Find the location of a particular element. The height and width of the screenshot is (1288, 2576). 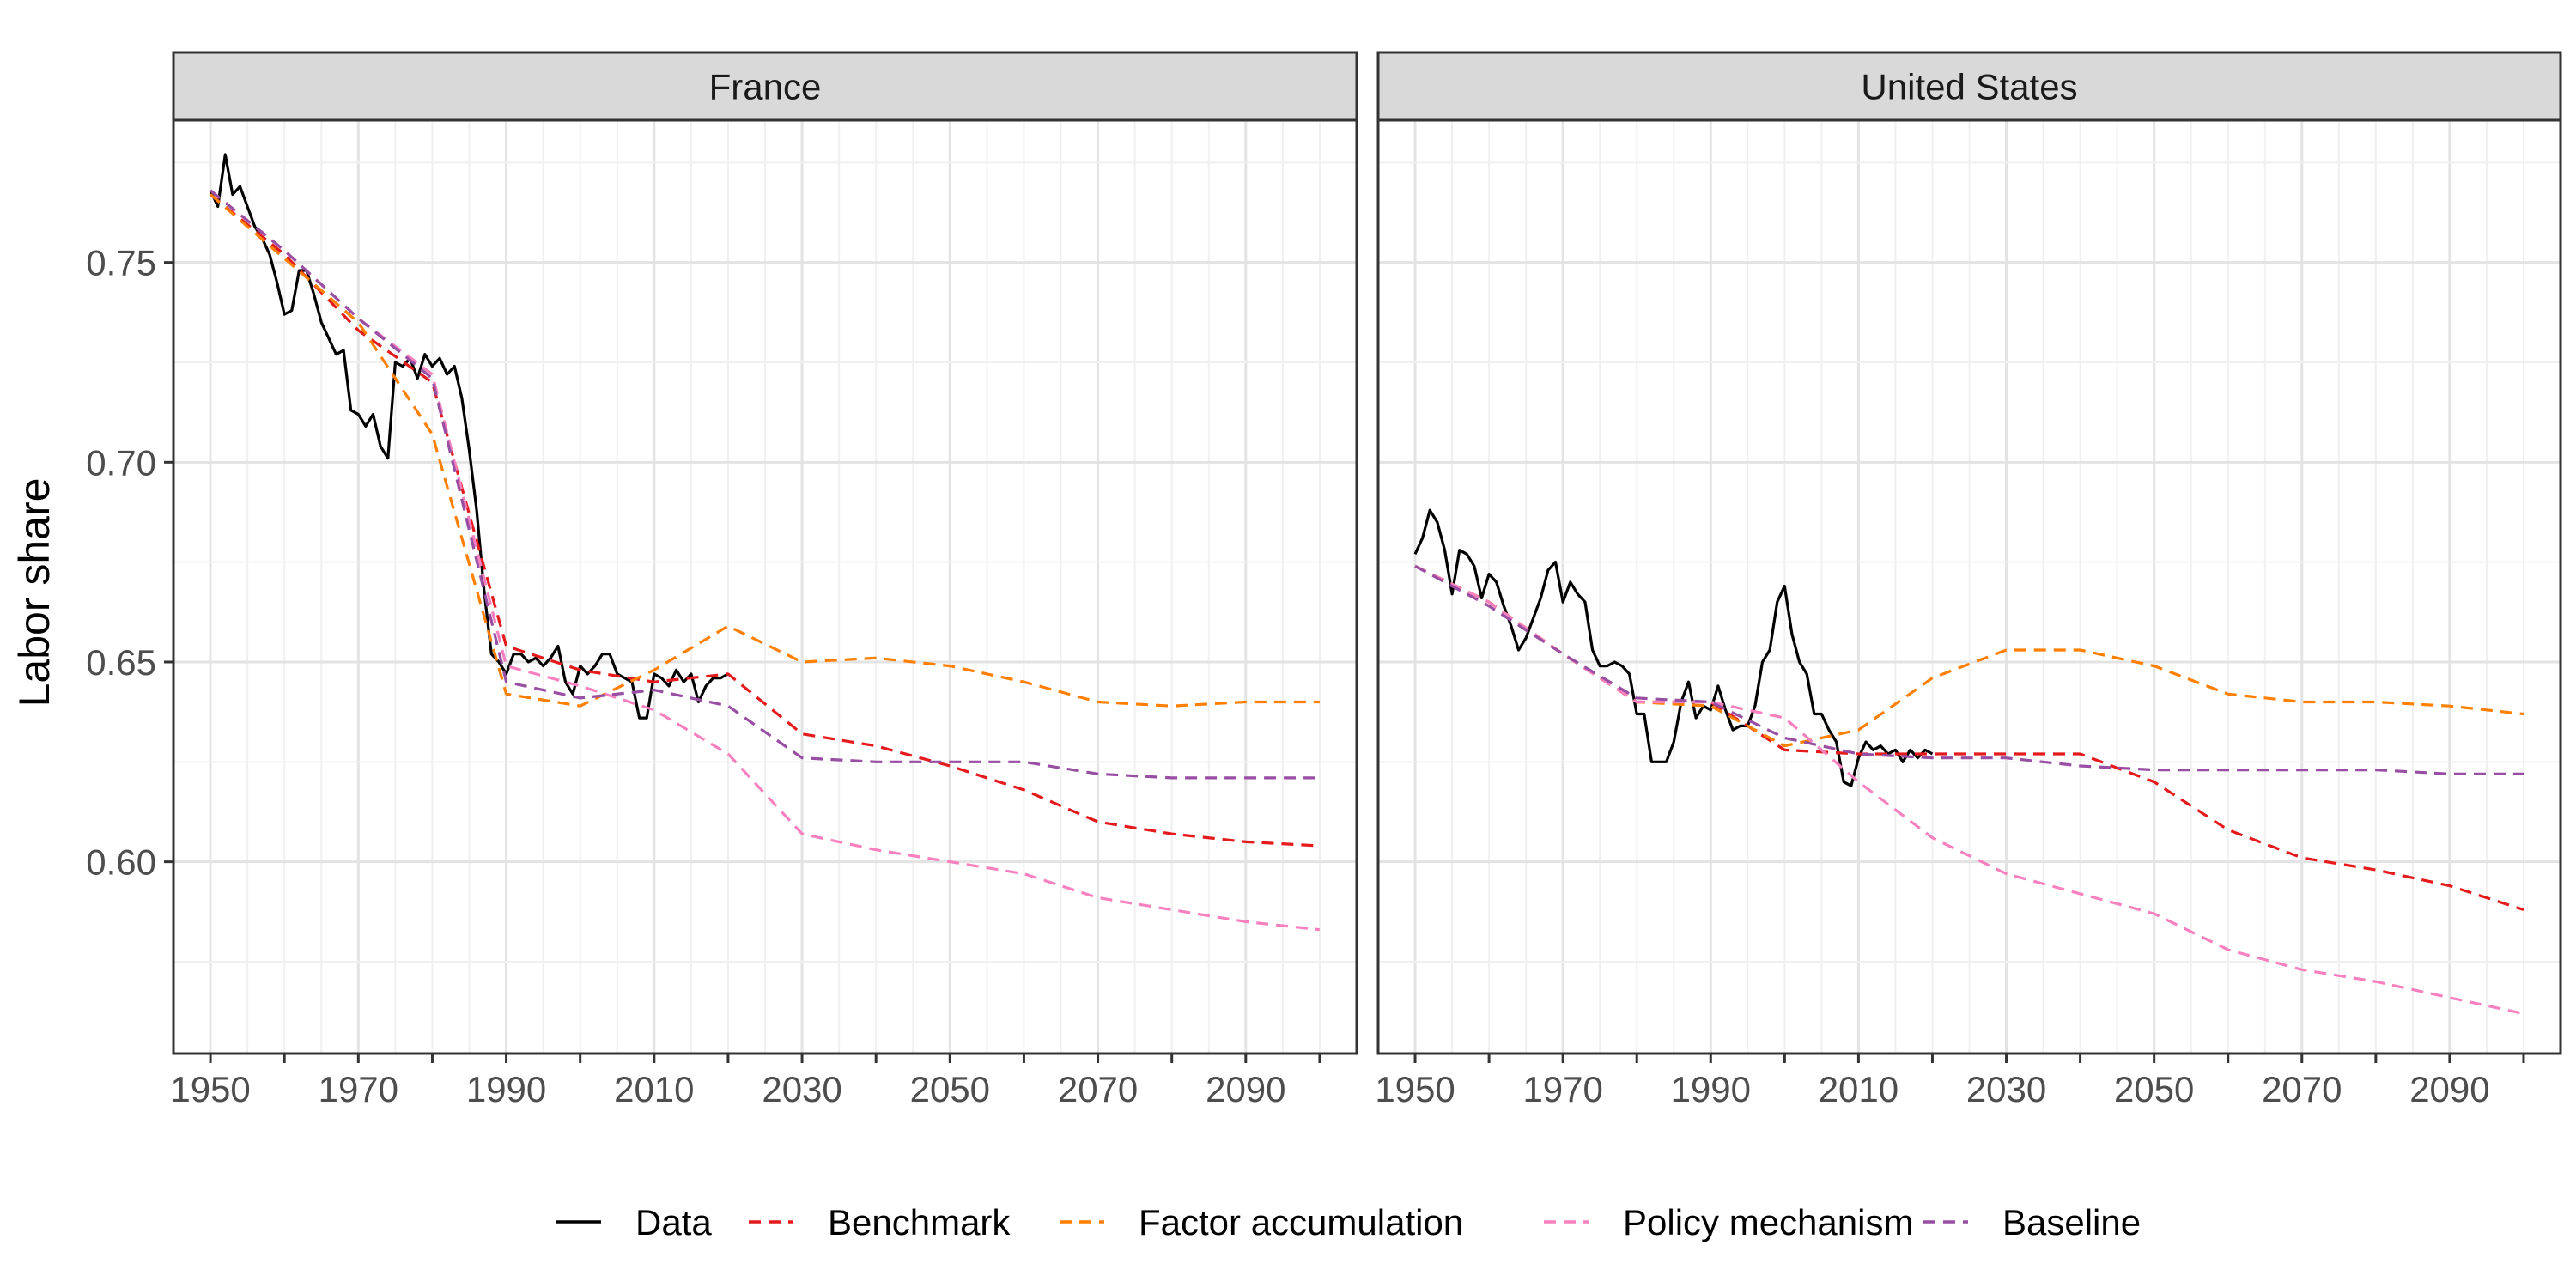

legend-item-policy-mechanism: Policy mechanism is located at coordinates (1729, 1222).